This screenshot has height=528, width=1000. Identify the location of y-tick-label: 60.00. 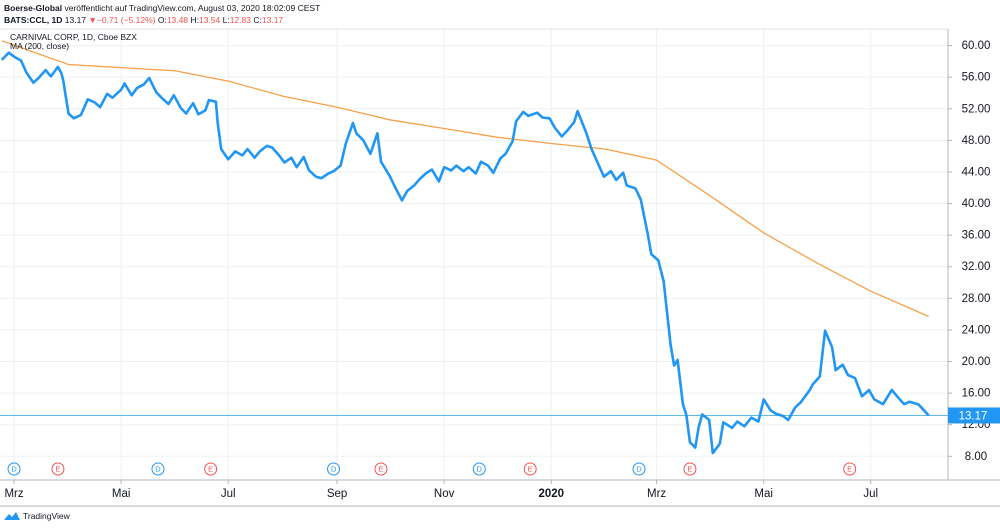
(976, 46).